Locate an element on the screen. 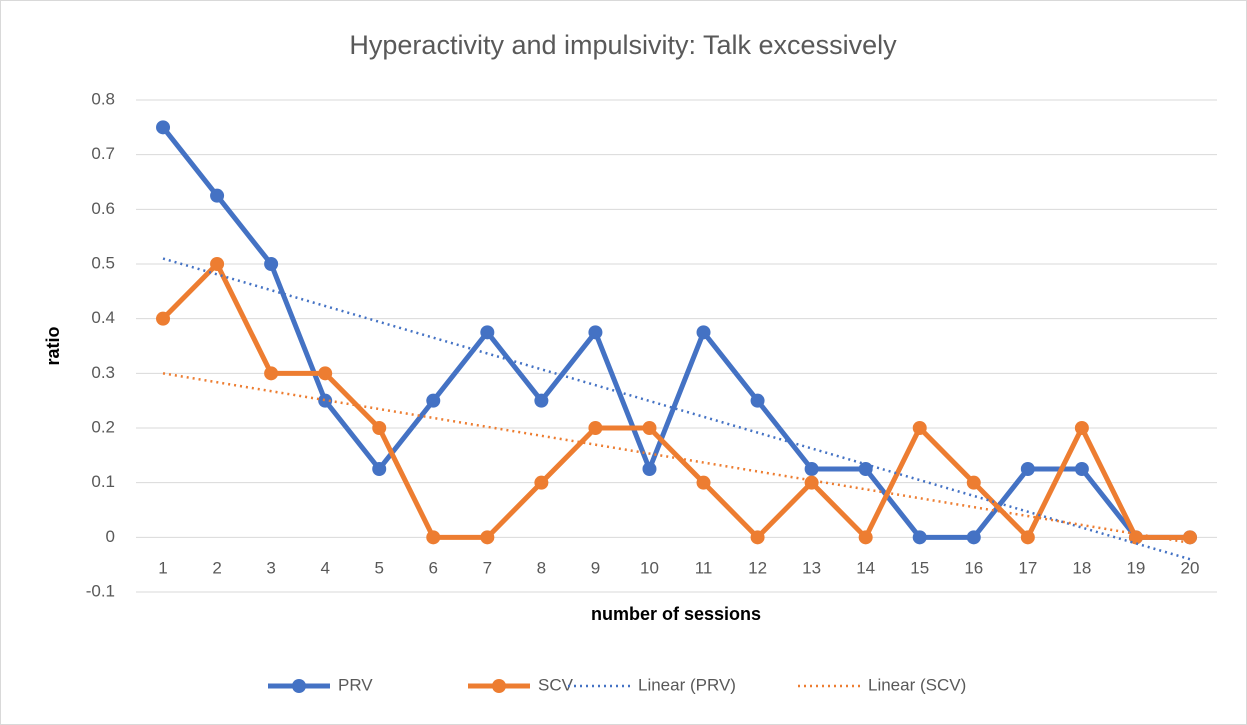  x-tick-label: 4 is located at coordinates (324, 567).